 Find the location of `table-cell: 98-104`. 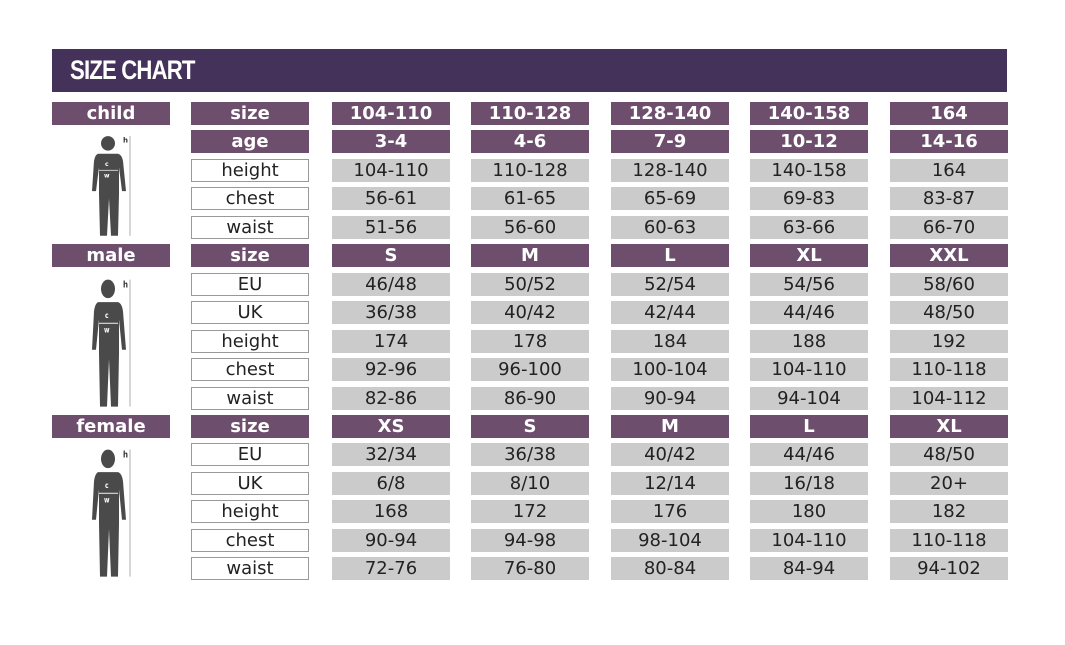

table-cell: 98-104 is located at coordinates (670, 540).